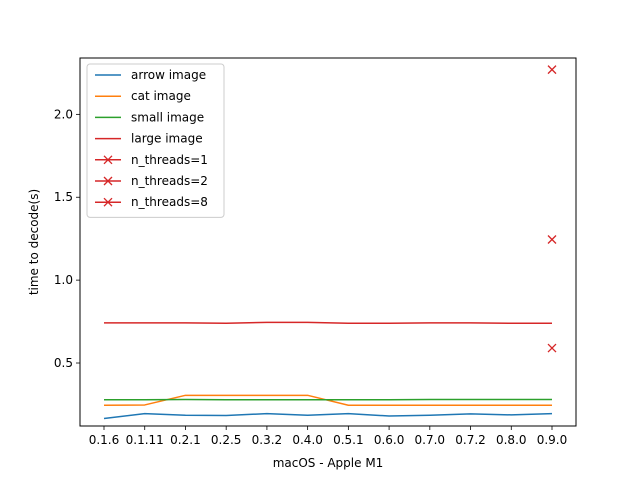 This screenshot has width=640, height=480. What do you see at coordinates (348, 440) in the screenshot?
I see `x-tick-label: 0.5.1` at bounding box center [348, 440].